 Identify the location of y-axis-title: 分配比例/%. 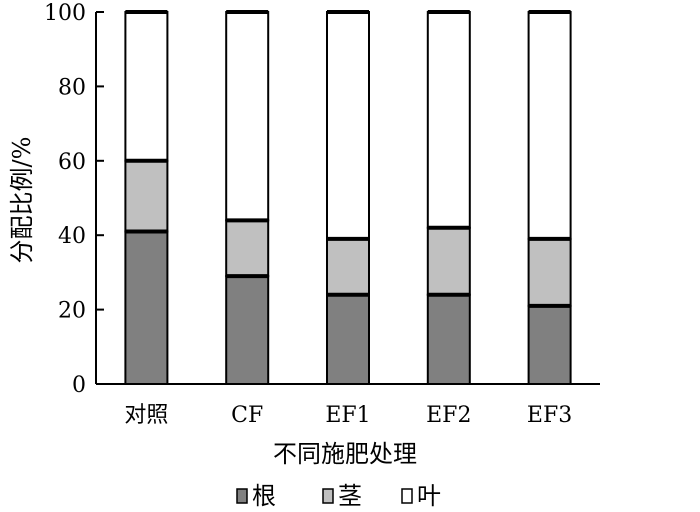
(22, 200).